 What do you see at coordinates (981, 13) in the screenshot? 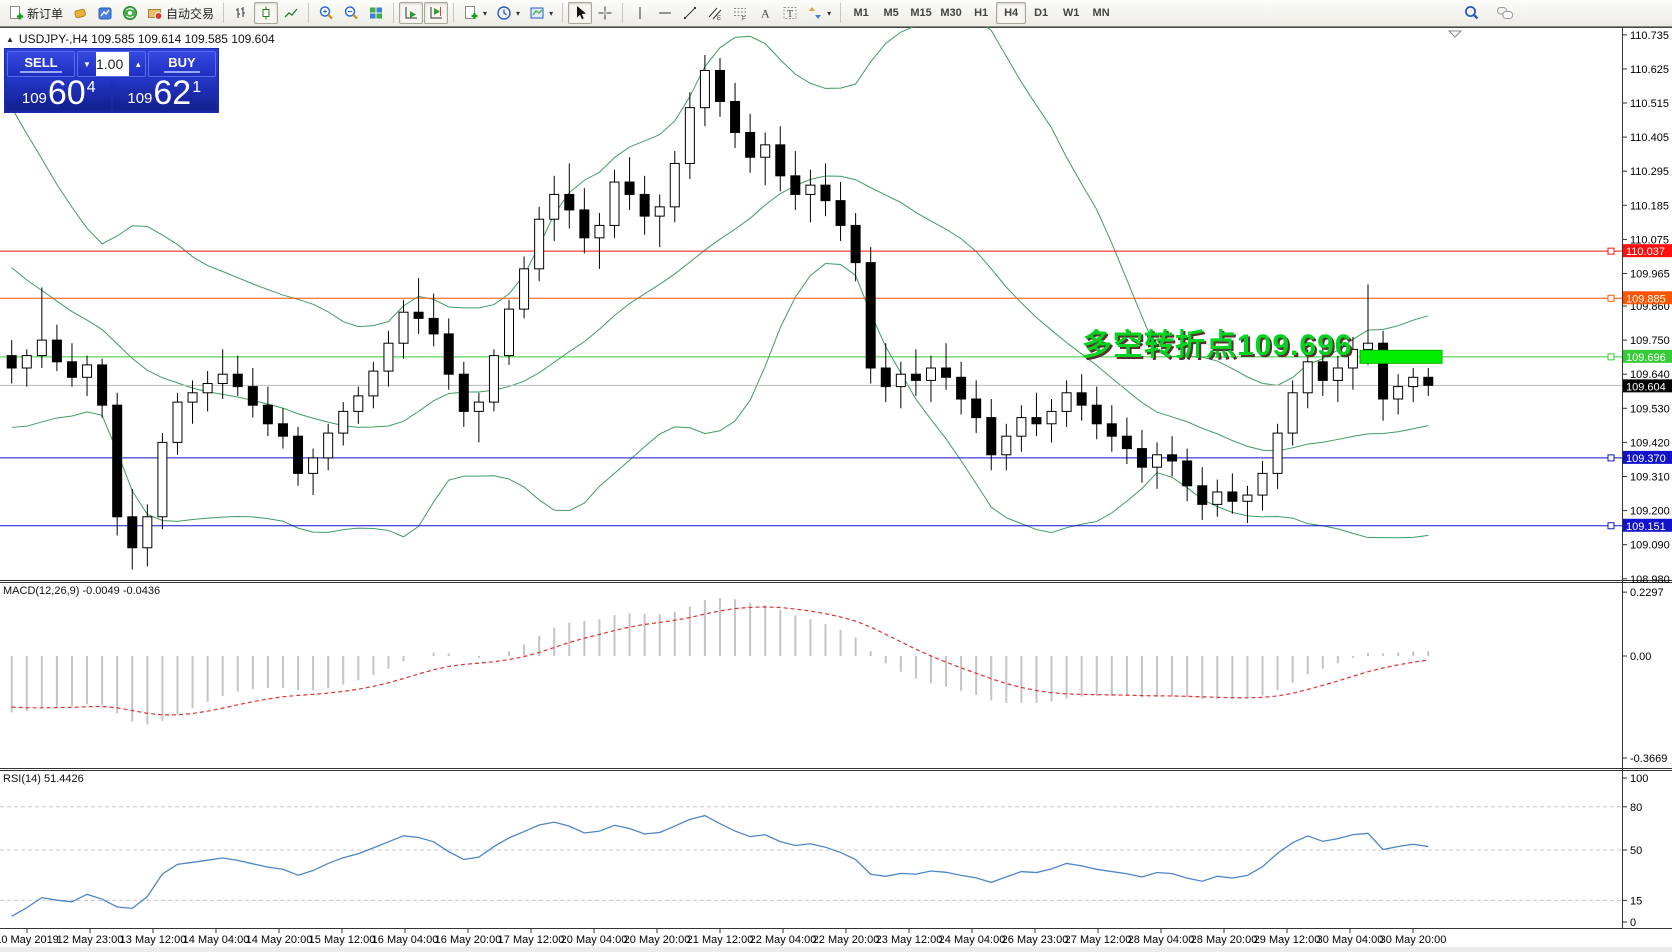
I see `timeframe-button-h1: H1` at bounding box center [981, 13].